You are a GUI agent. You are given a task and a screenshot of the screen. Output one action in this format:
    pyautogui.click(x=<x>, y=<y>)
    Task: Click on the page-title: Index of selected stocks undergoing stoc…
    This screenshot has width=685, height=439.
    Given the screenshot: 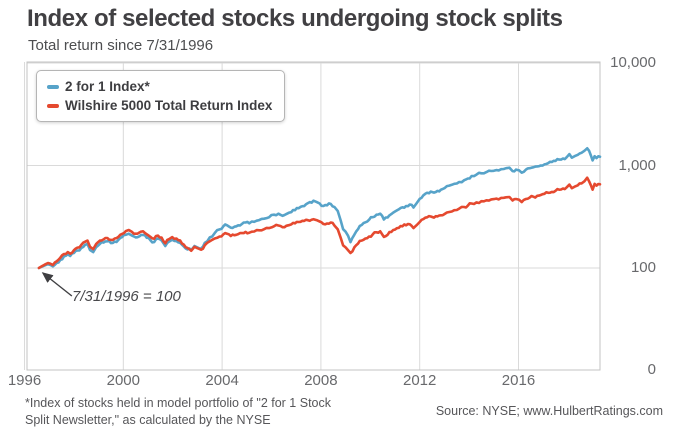 What is the action you would take?
    pyautogui.click(x=295, y=18)
    